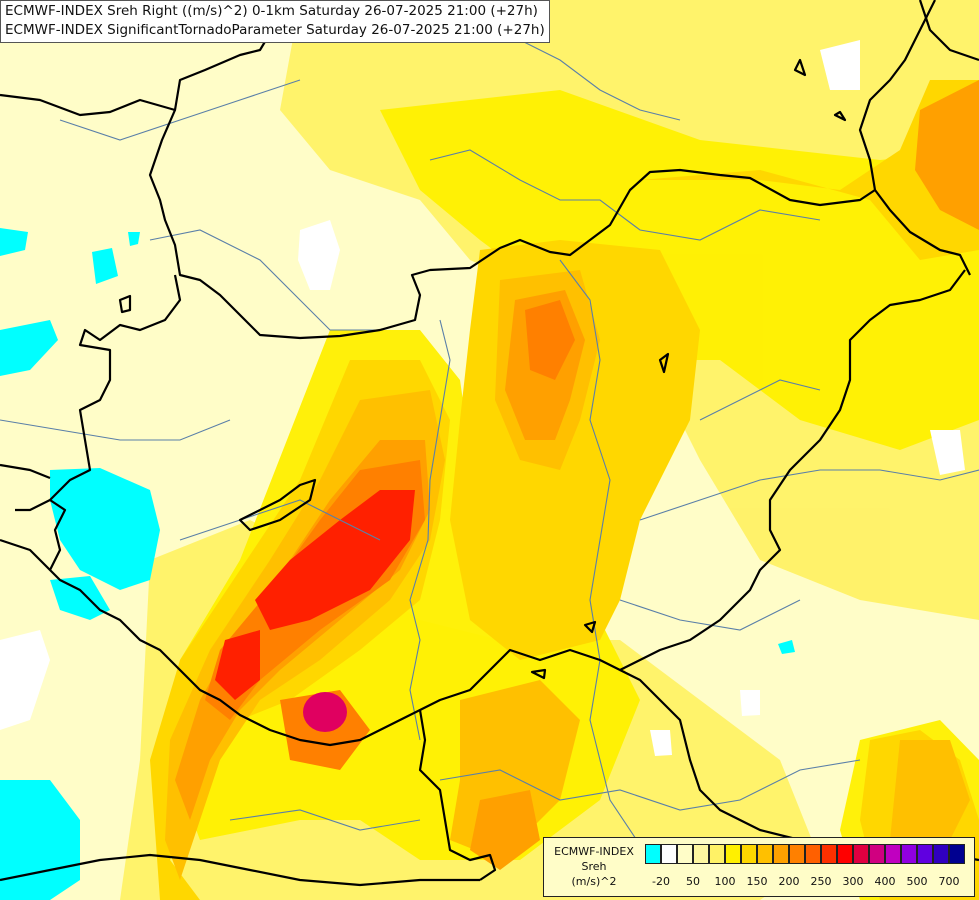 This screenshot has height=900, width=979. I want to click on legend-title-line-3: (m/s)^2, so click(594, 881).